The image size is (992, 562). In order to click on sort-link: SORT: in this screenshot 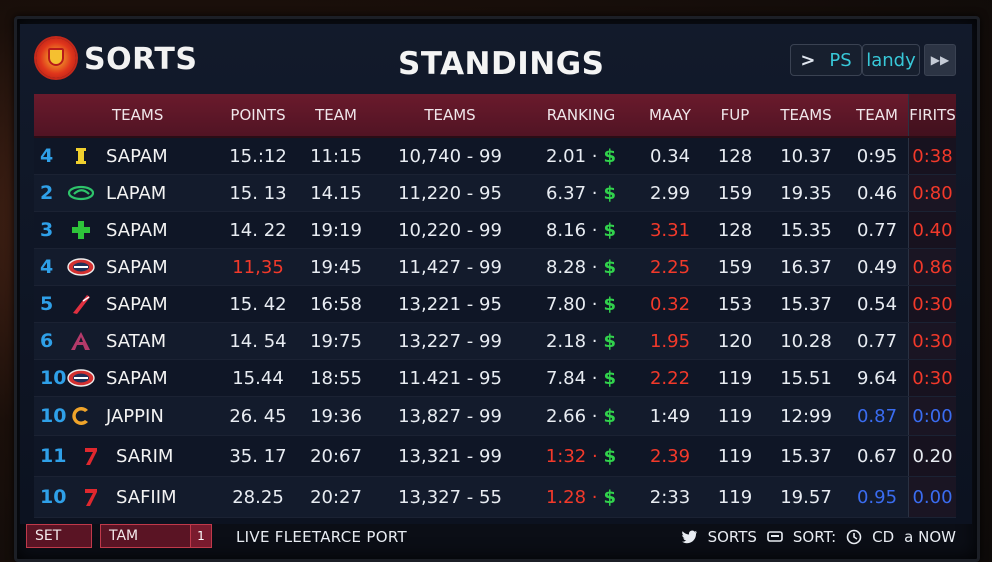, I will do `click(814, 537)`.